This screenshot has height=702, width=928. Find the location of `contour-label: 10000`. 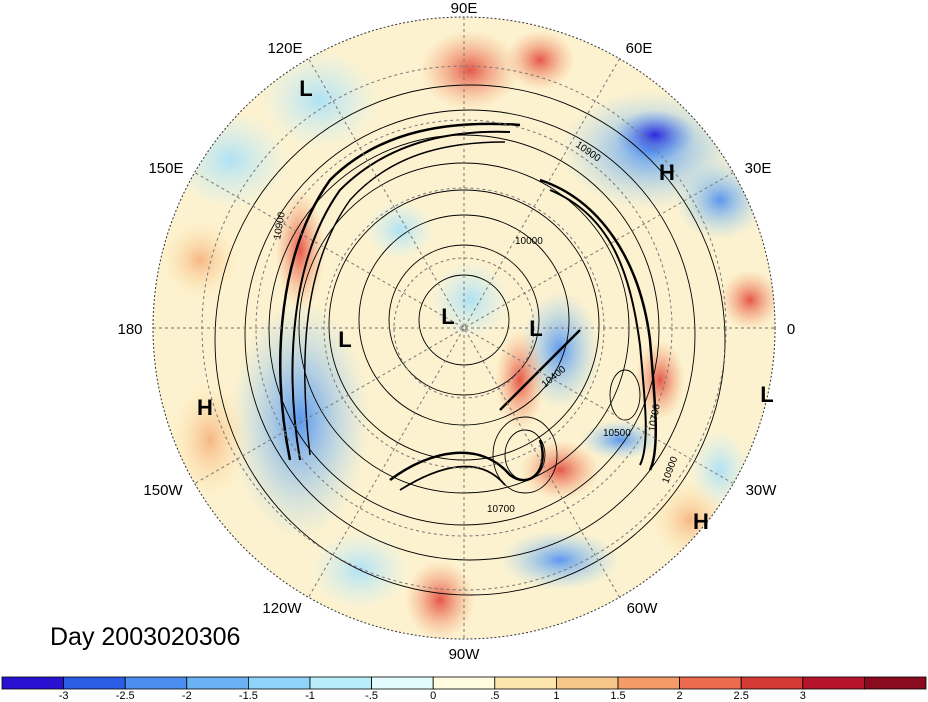

contour-label: 10000 is located at coordinates (529, 241).